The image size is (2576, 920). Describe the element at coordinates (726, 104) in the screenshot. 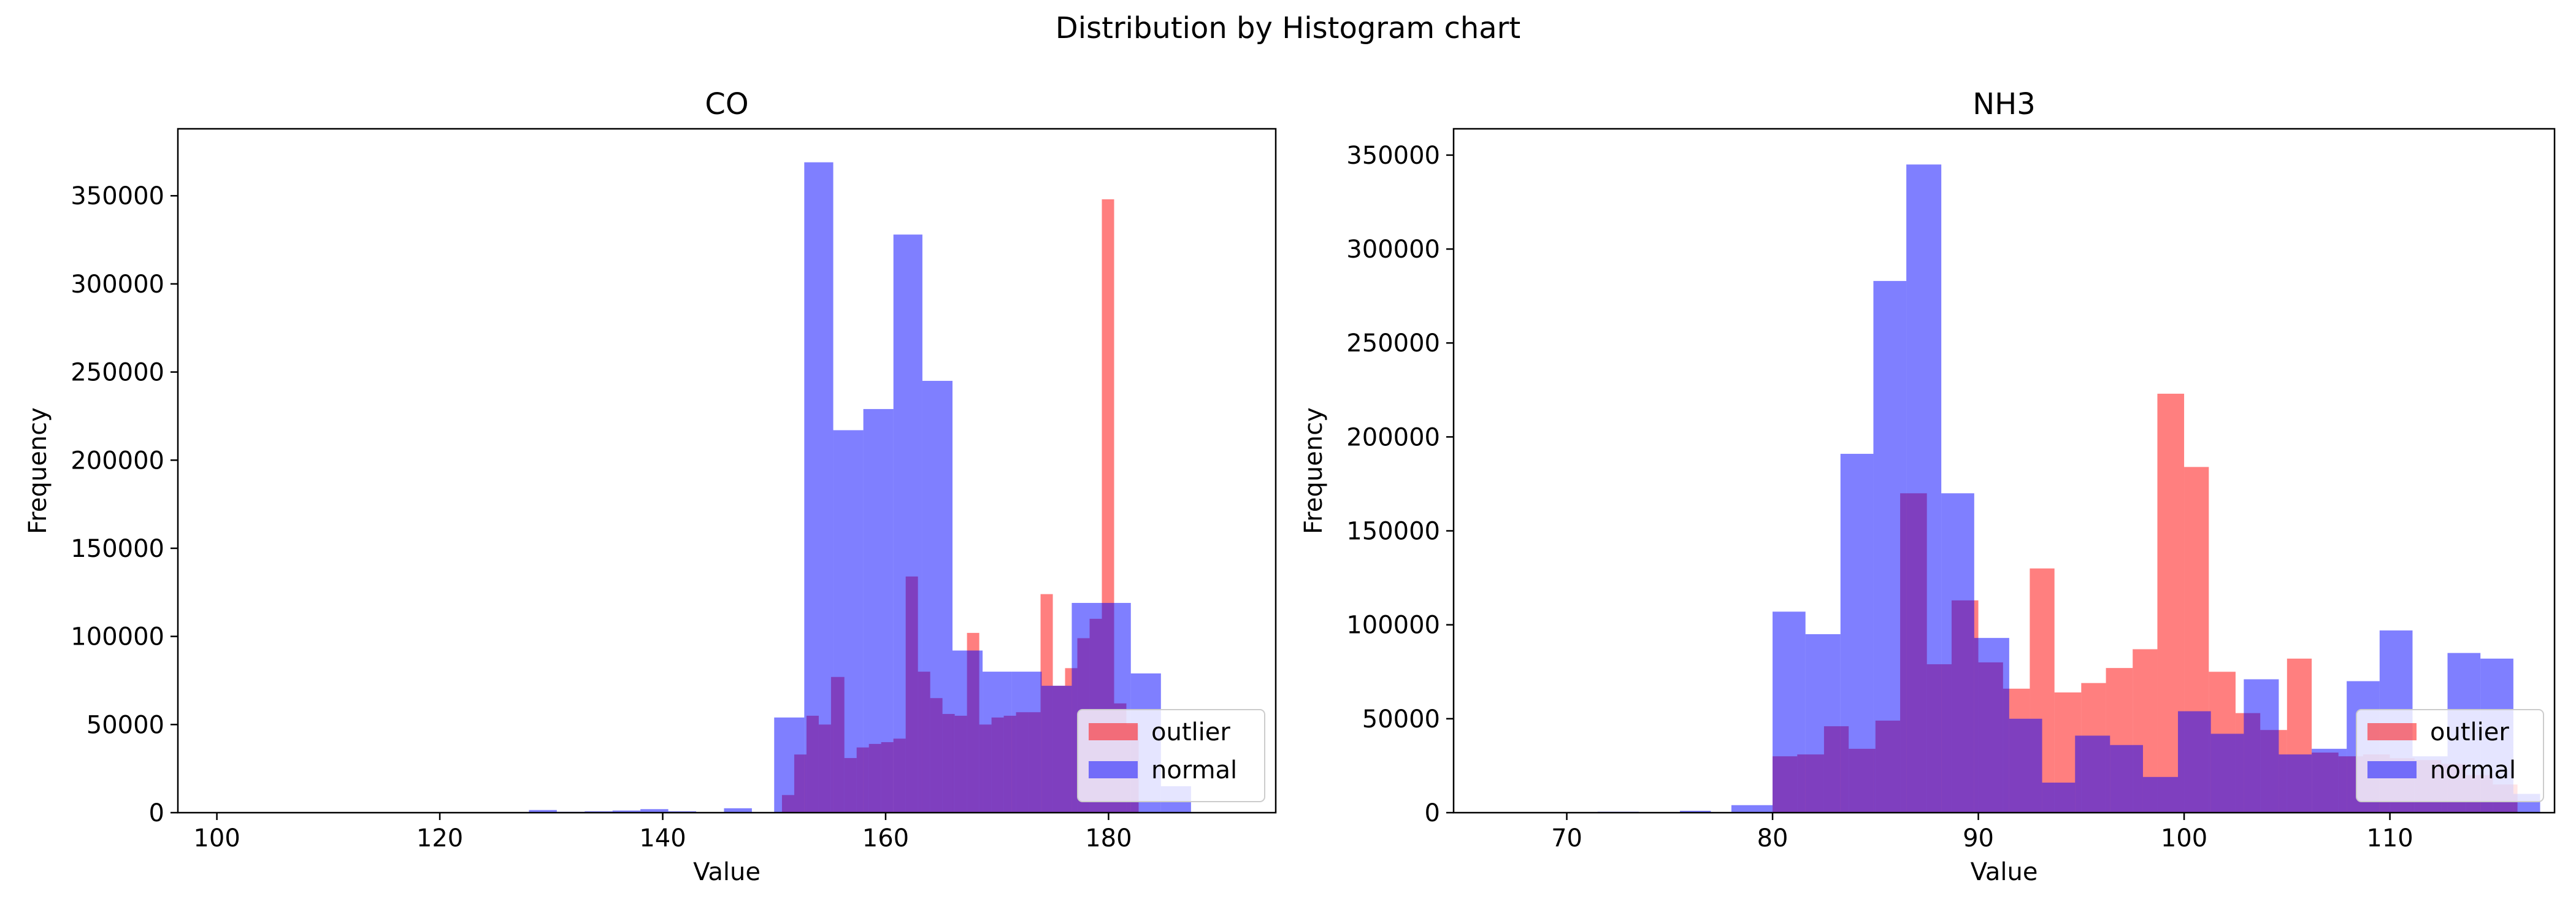

I see `panel-title: CO` at that location.